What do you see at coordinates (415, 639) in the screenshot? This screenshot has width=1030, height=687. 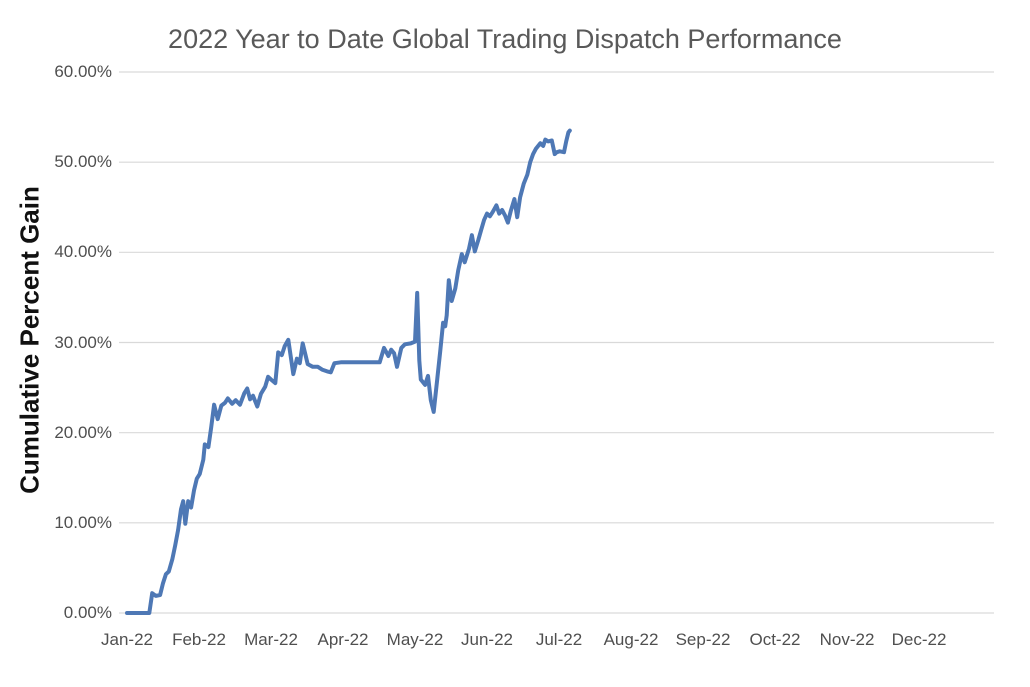 I see `x-tick-label: May-22` at bounding box center [415, 639].